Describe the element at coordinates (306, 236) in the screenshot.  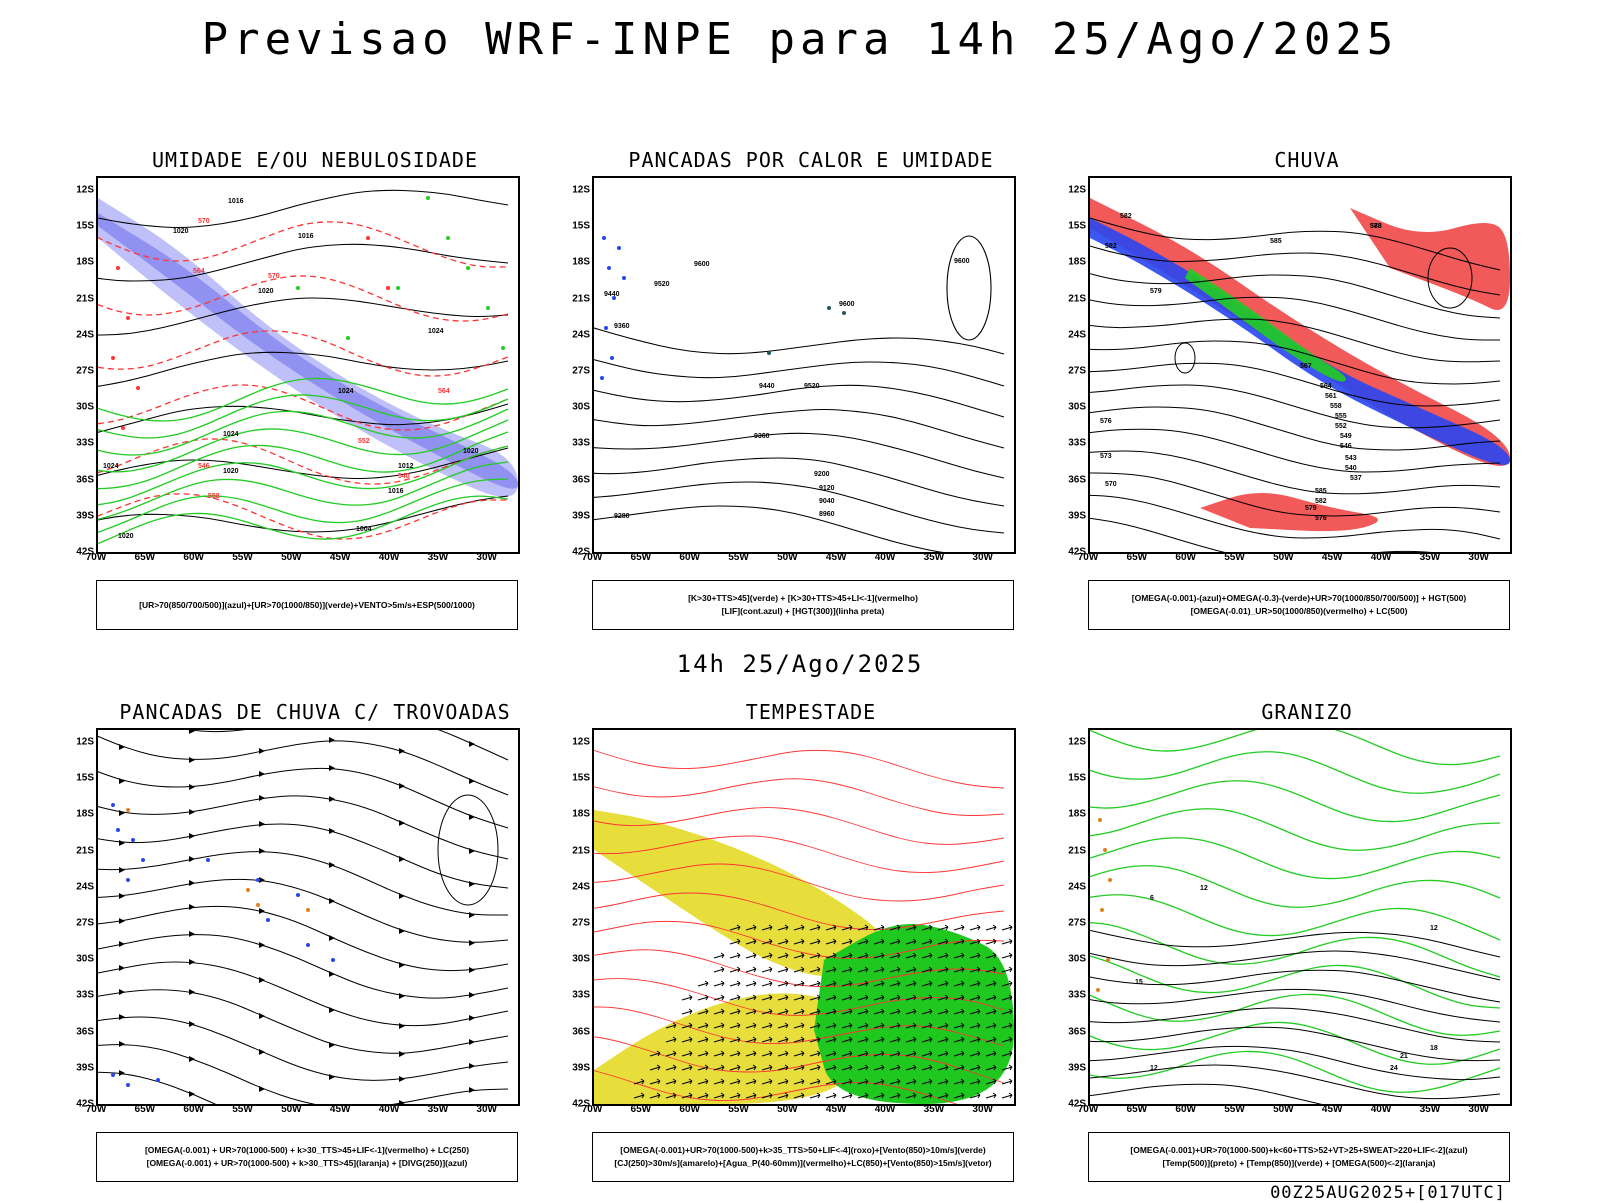
I see `contour-label: 1016` at that location.